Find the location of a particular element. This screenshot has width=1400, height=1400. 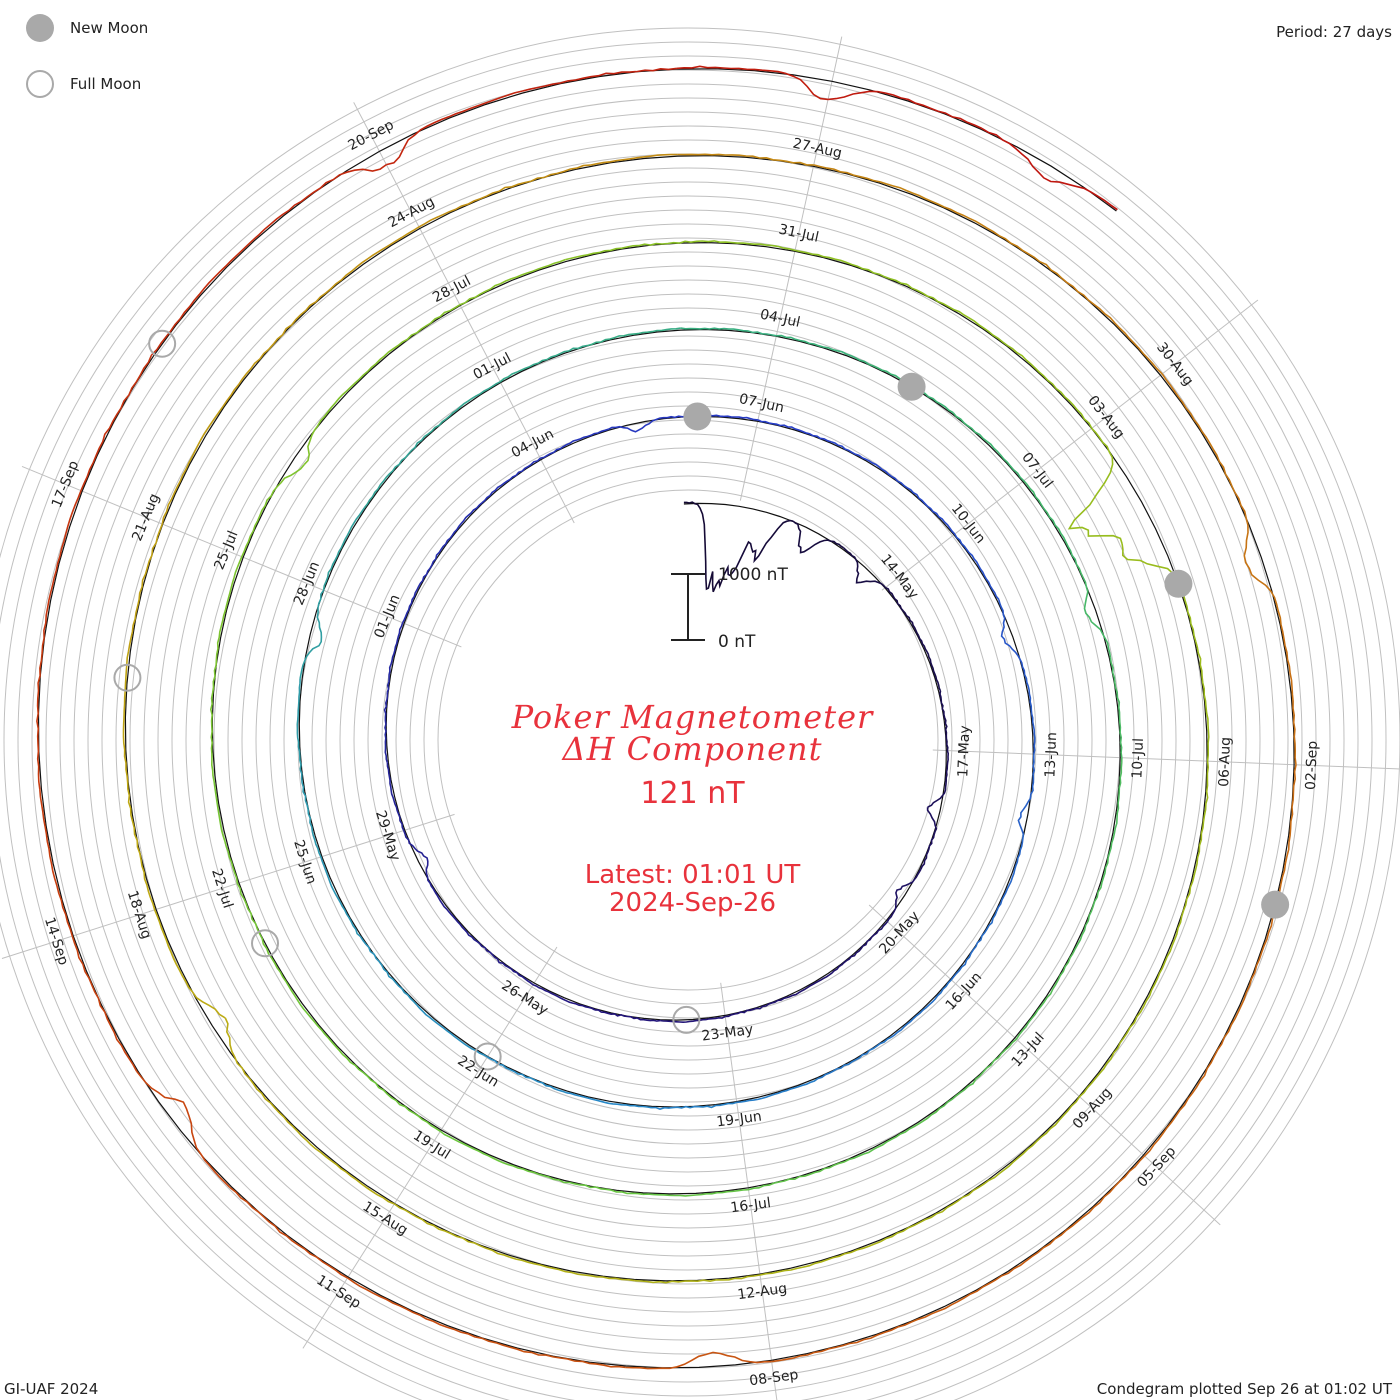

plotted-label: Condegram plotted Sep 26 at 01:02 UT is located at coordinates (1244, 1389).